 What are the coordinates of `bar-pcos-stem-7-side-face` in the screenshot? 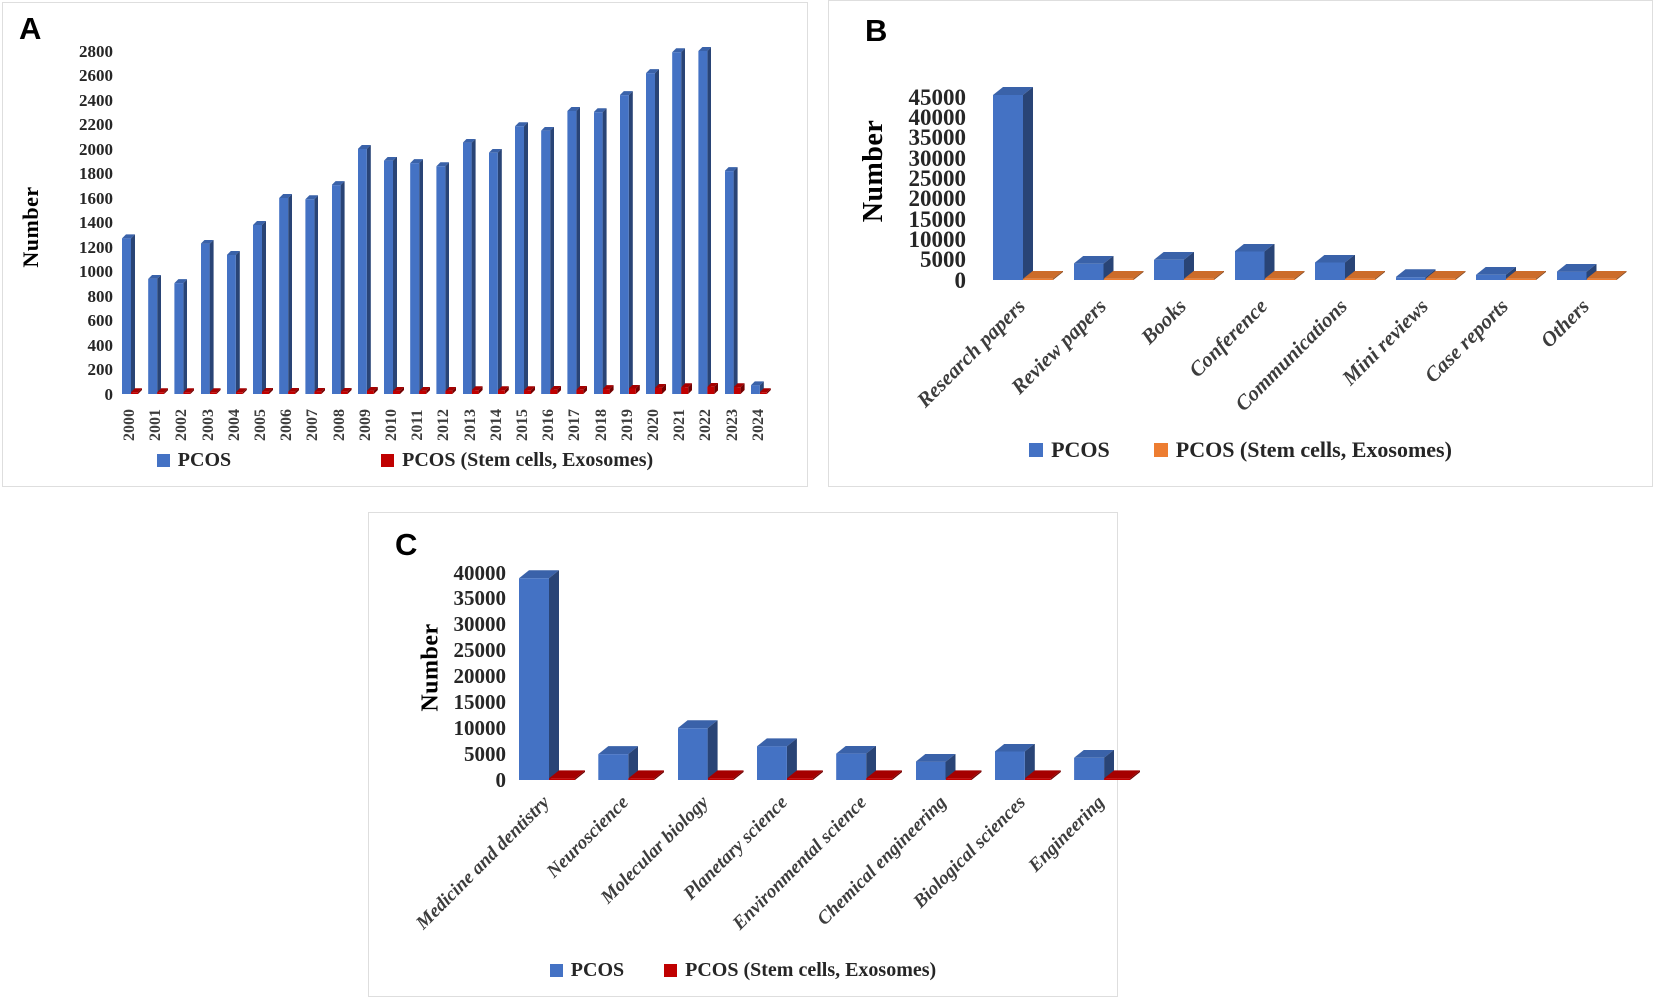 It's located at (1135, 775).